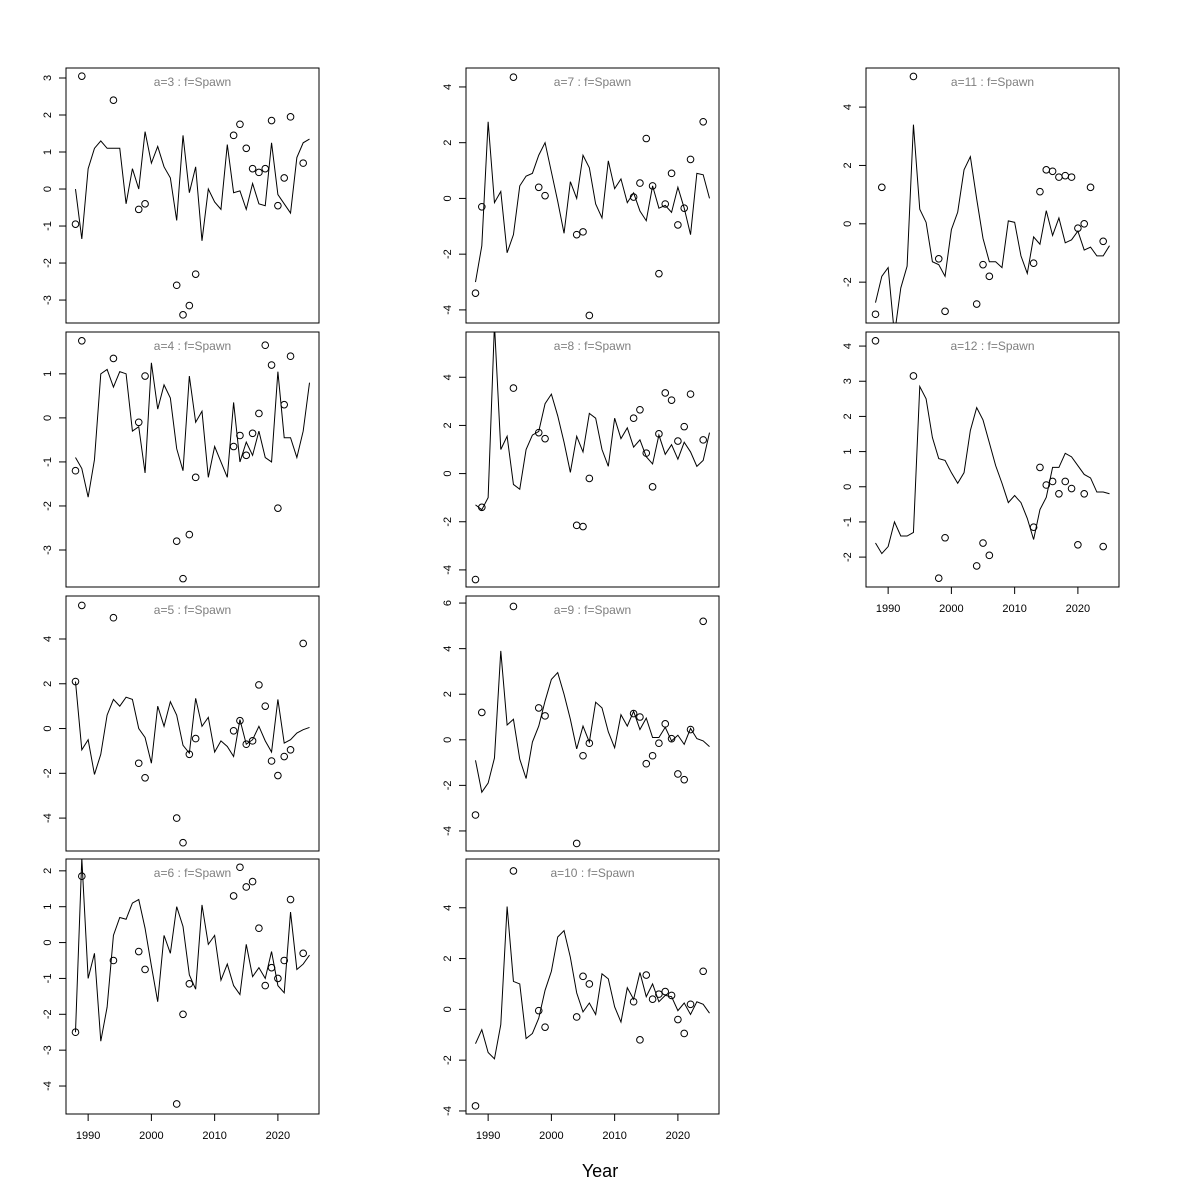  I want to click on panel-title: a=4 : f=Spawn, so click(192, 346).